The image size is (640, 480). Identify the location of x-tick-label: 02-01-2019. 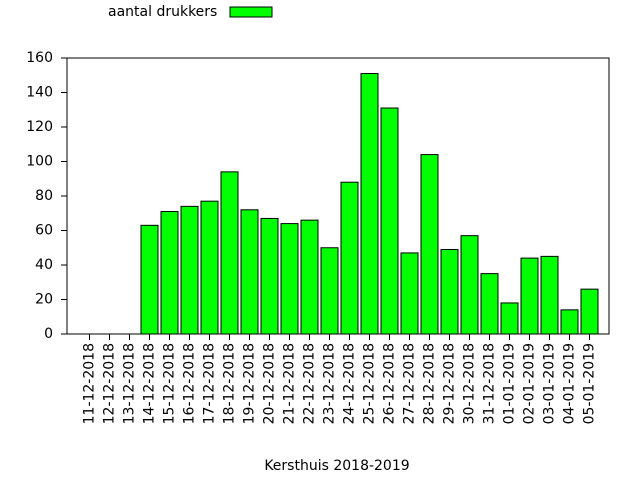
(530, 383).